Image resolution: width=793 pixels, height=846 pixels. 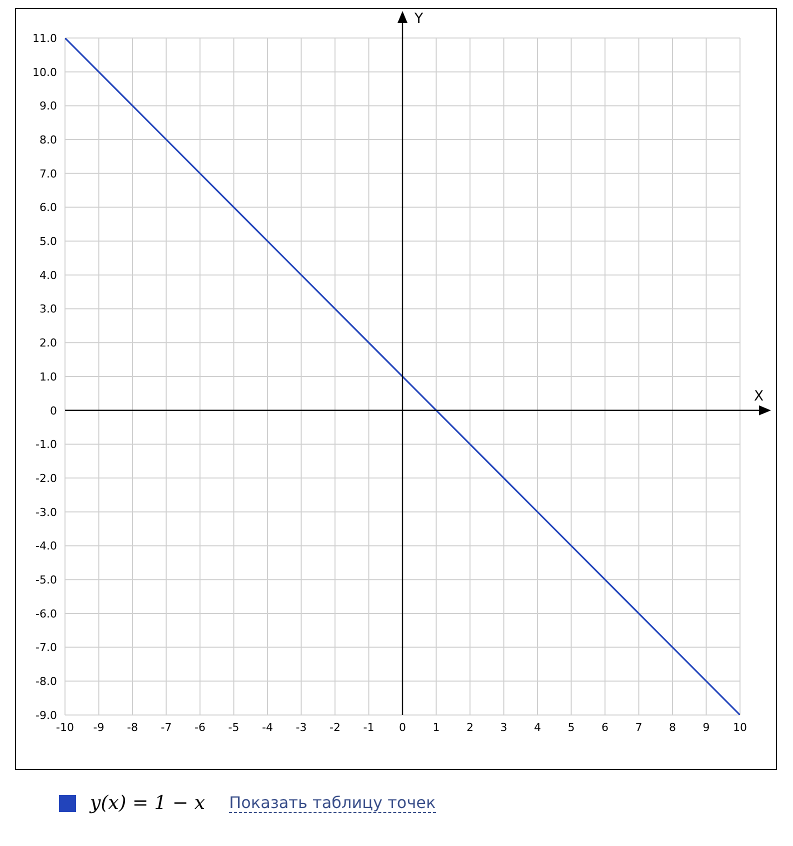 What do you see at coordinates (46, 681) in the screenshot?
I see `y-tick-label: -8.0` at bounding box center [46, 681].